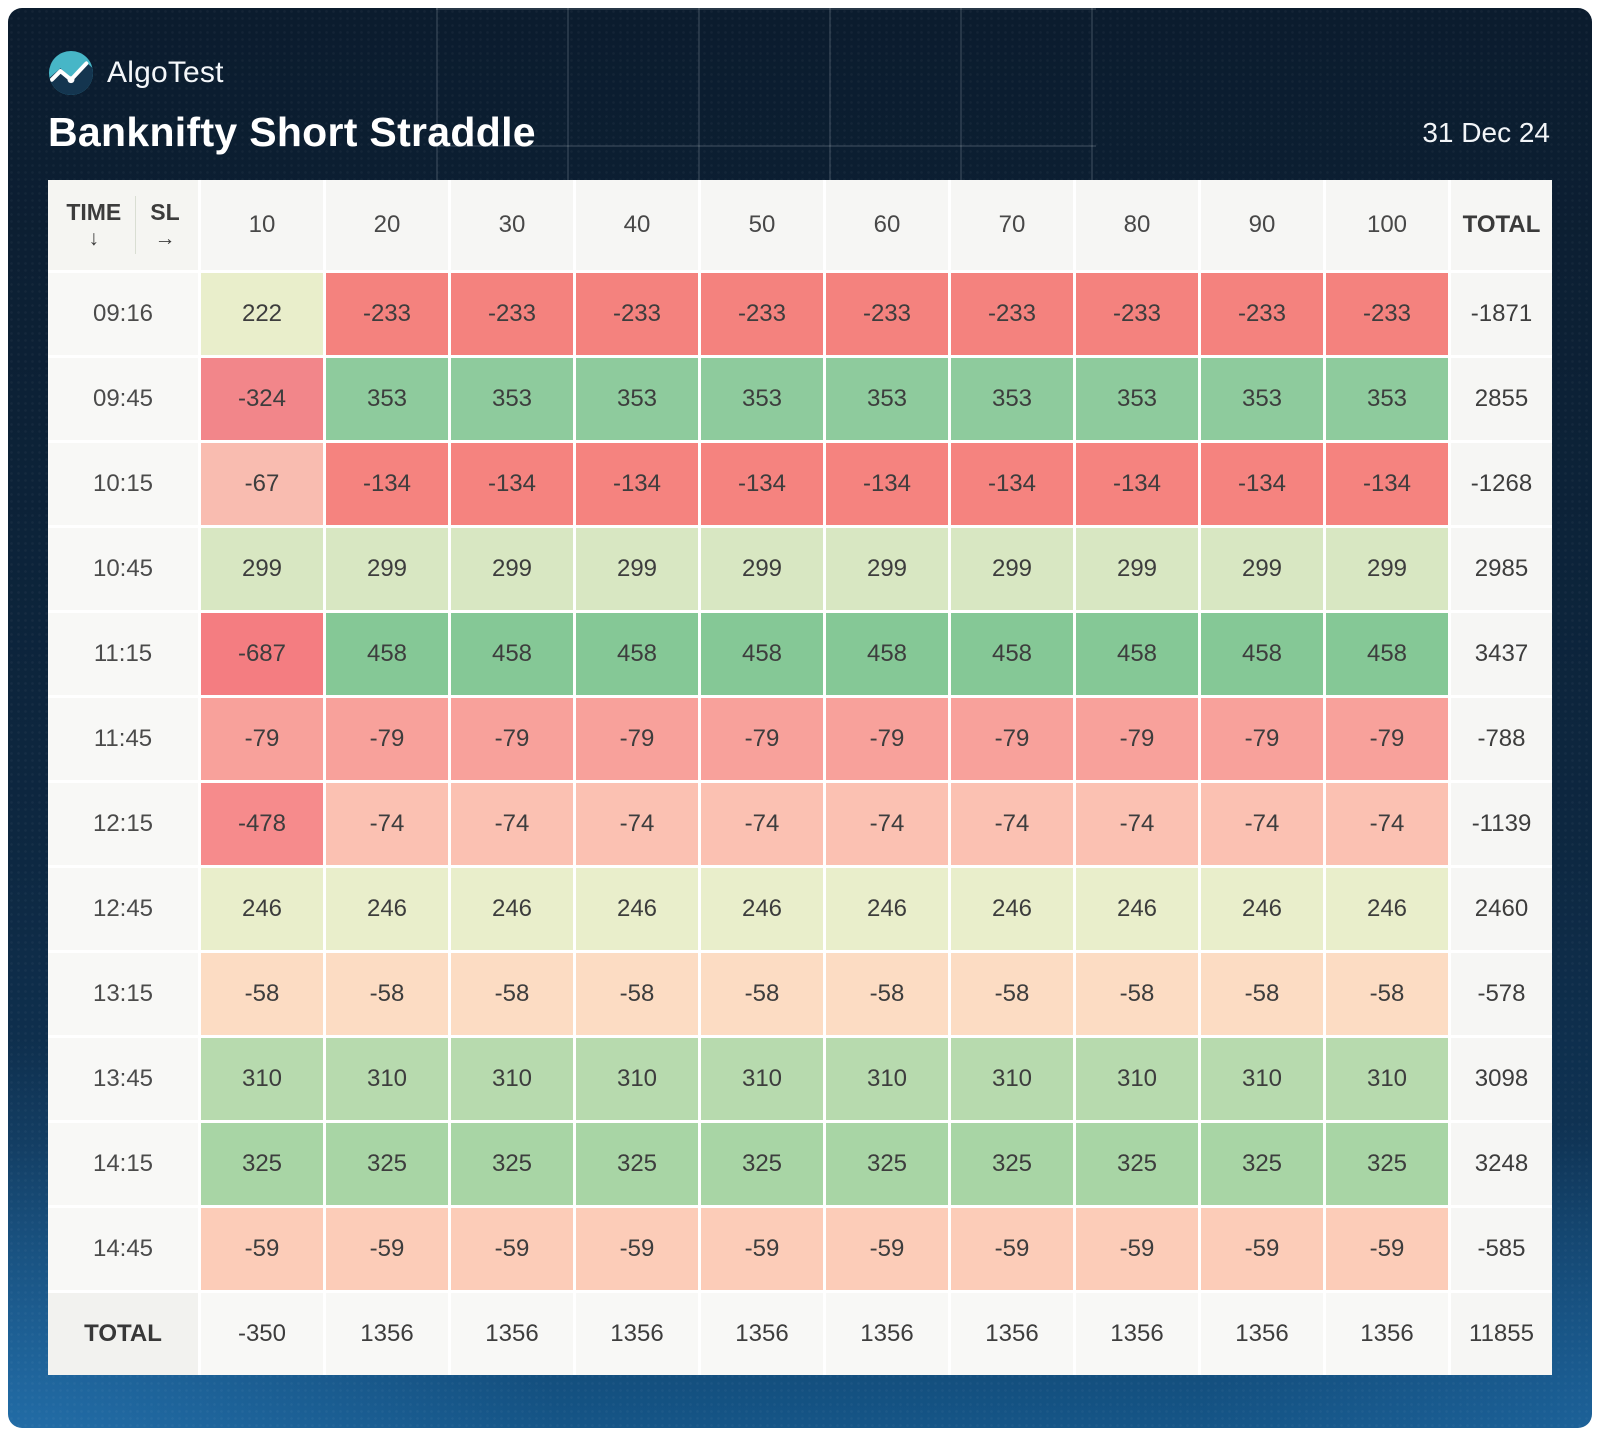  I want to click on row-total-cell: -1871, so click(1501, 314).